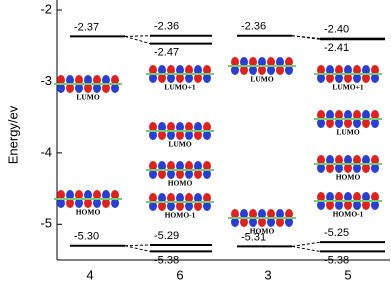 This screenshot has width=391, height=287. Describe the element at coordinates (86, 237) in the screenshot. I see `value-label: -5.30` at that location.